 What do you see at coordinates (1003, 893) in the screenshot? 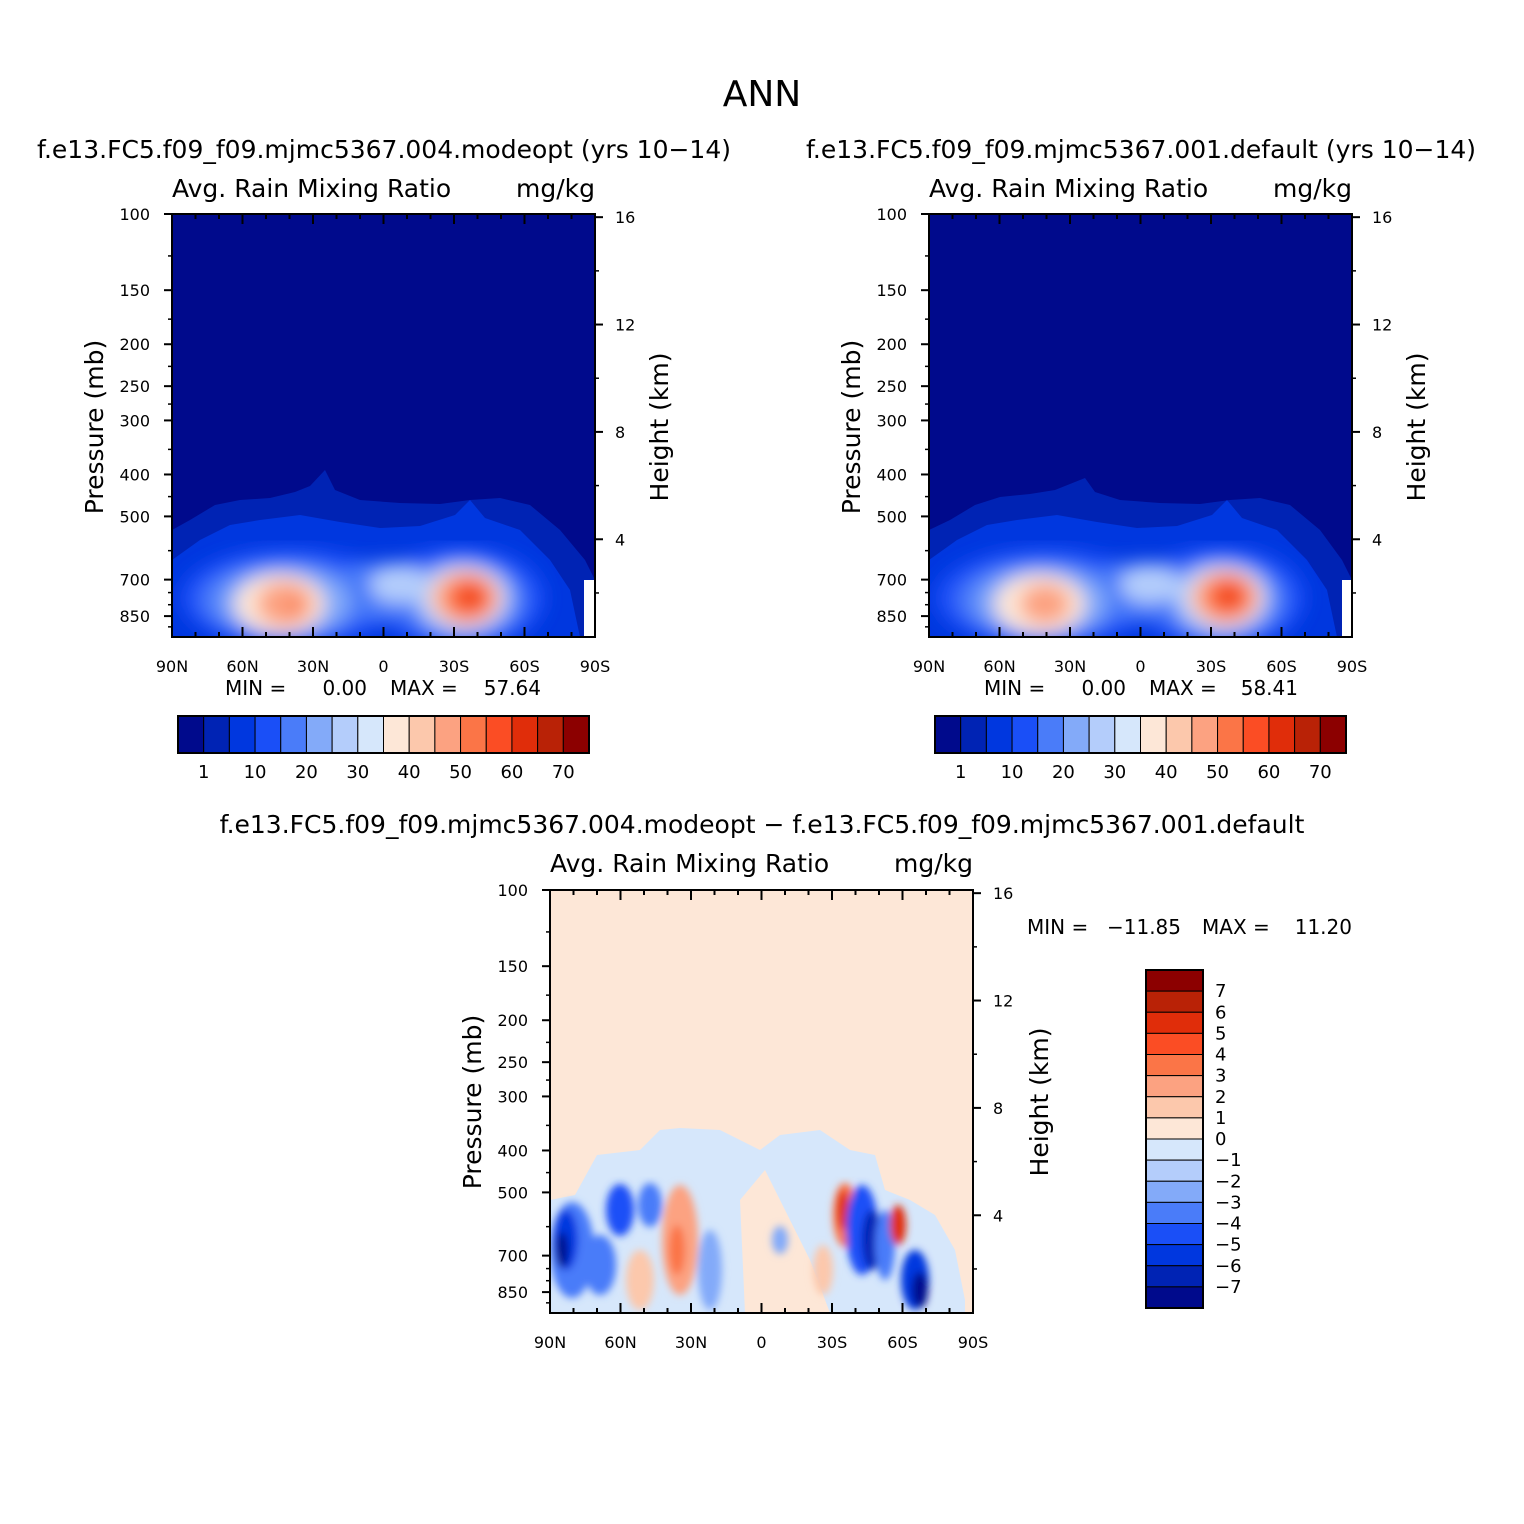
I see `y2-tick-label: 16` at bounding box center [1003, 893].